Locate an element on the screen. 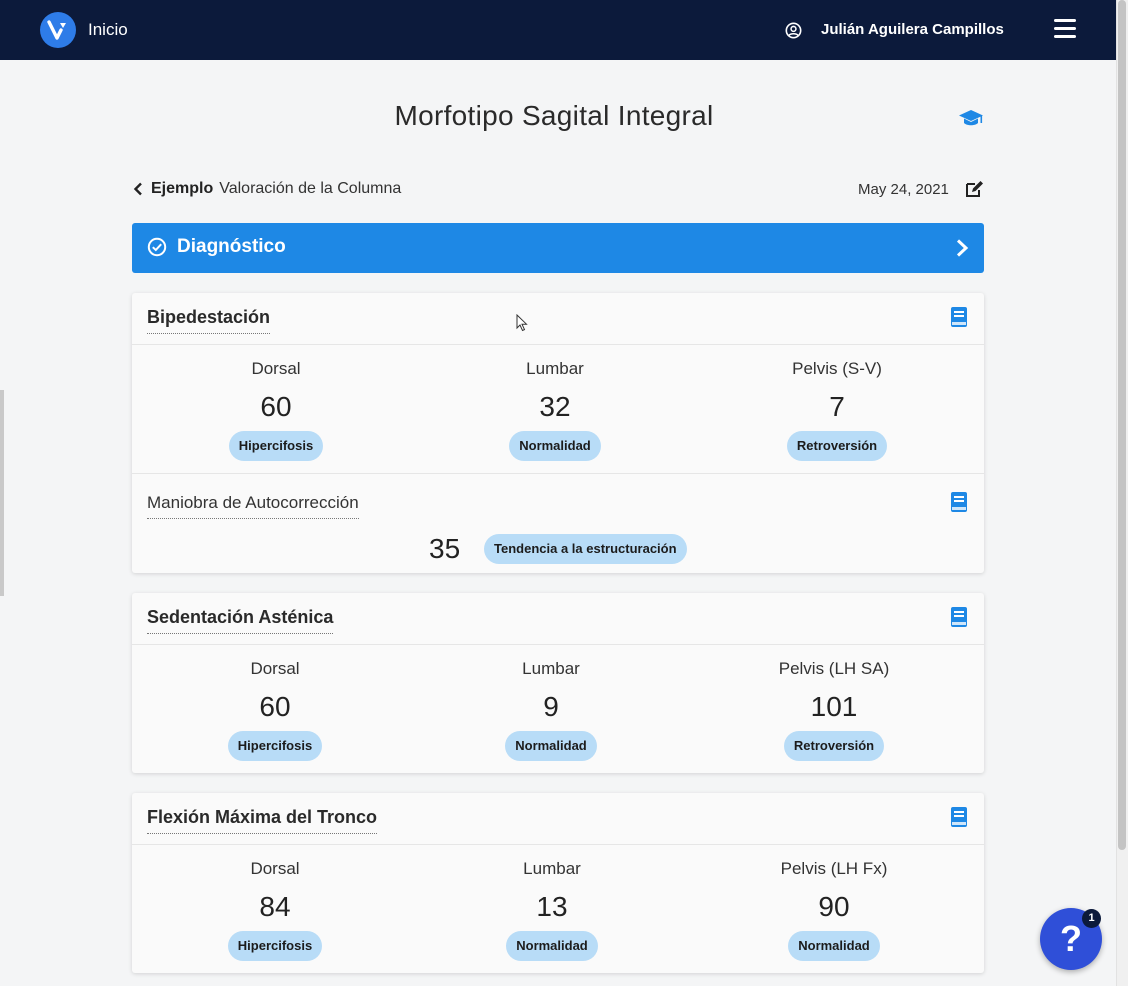  chevron-left-icon is located at coordinates (138, 189).